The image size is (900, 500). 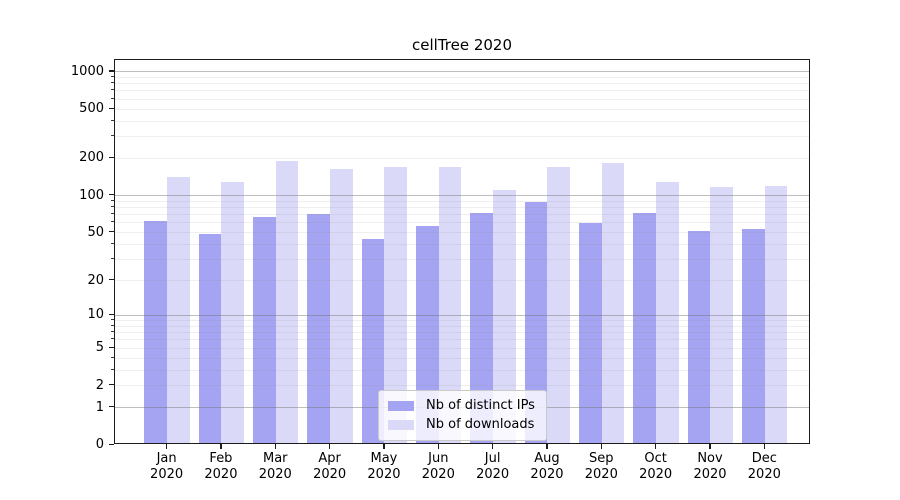 What do you see at coordinates (384, 458) in the screenshot?
I see `x-tick-month: May` at bounding box center [384, 458].